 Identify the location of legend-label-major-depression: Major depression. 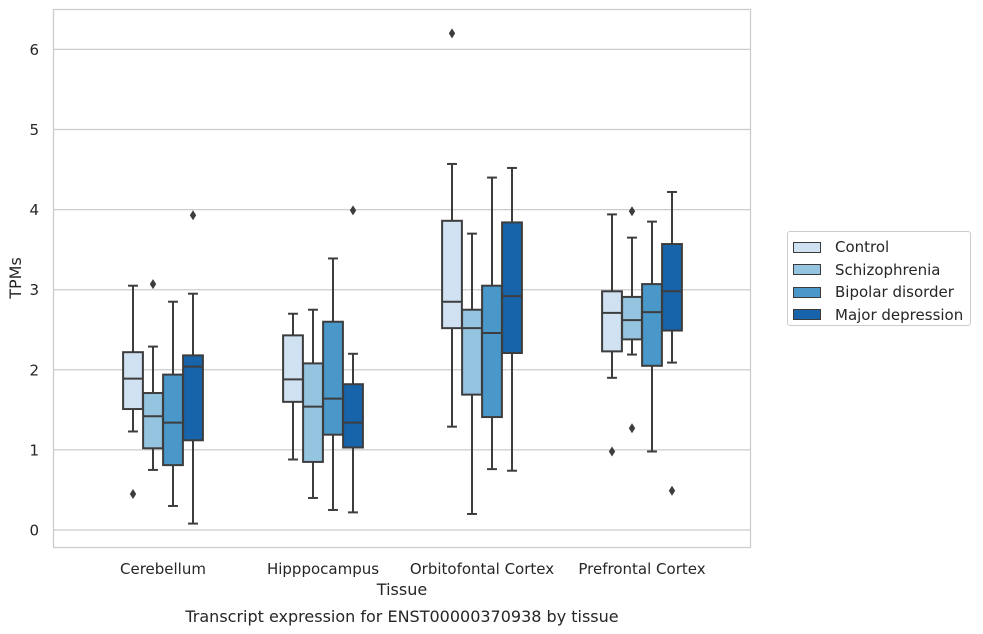
(899, 314).